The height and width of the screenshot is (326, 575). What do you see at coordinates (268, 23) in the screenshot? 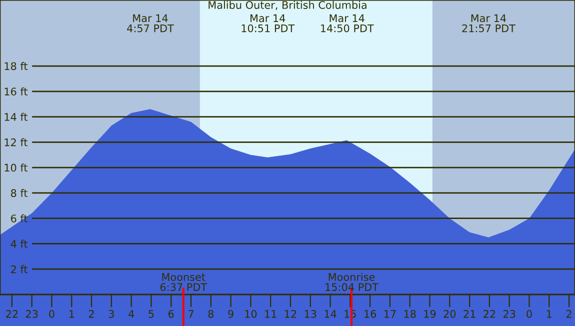
I see `annotation: Mar 14 10:51 PDT` at bounding box center [268, 23].